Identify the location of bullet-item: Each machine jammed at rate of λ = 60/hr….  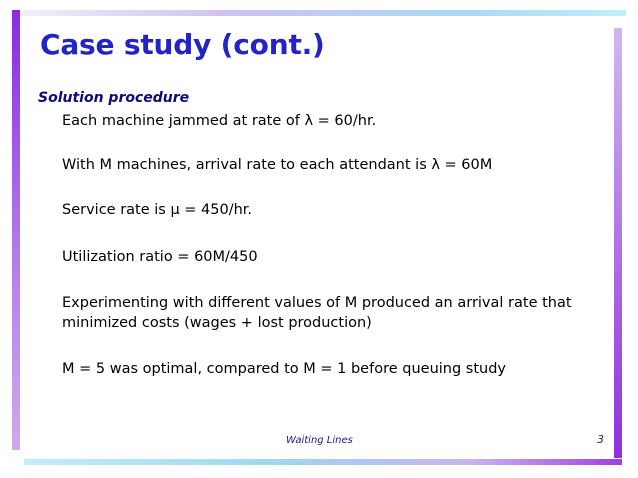
(219, 121).